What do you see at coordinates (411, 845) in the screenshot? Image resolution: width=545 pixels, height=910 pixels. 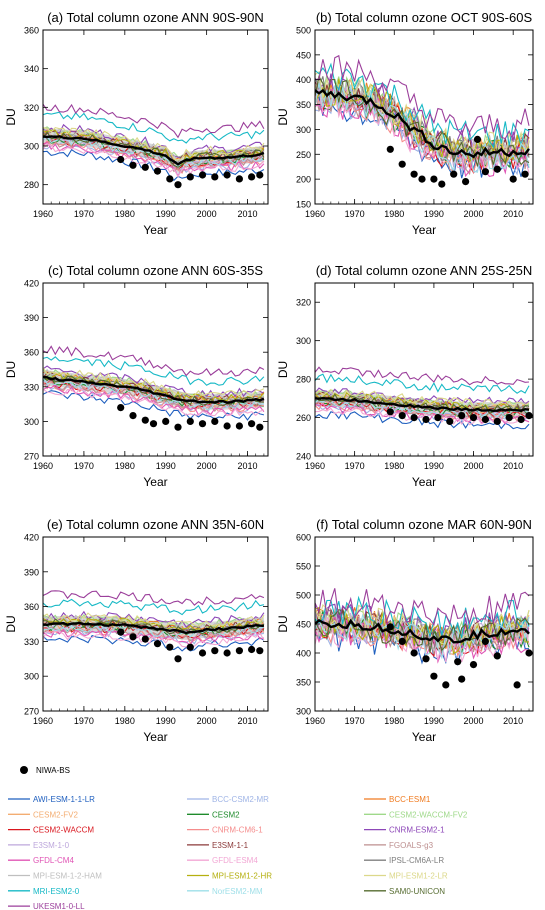 I see `legend-label-fgoals-g3: FGOALS-g3` at bounding box center [411, 845].